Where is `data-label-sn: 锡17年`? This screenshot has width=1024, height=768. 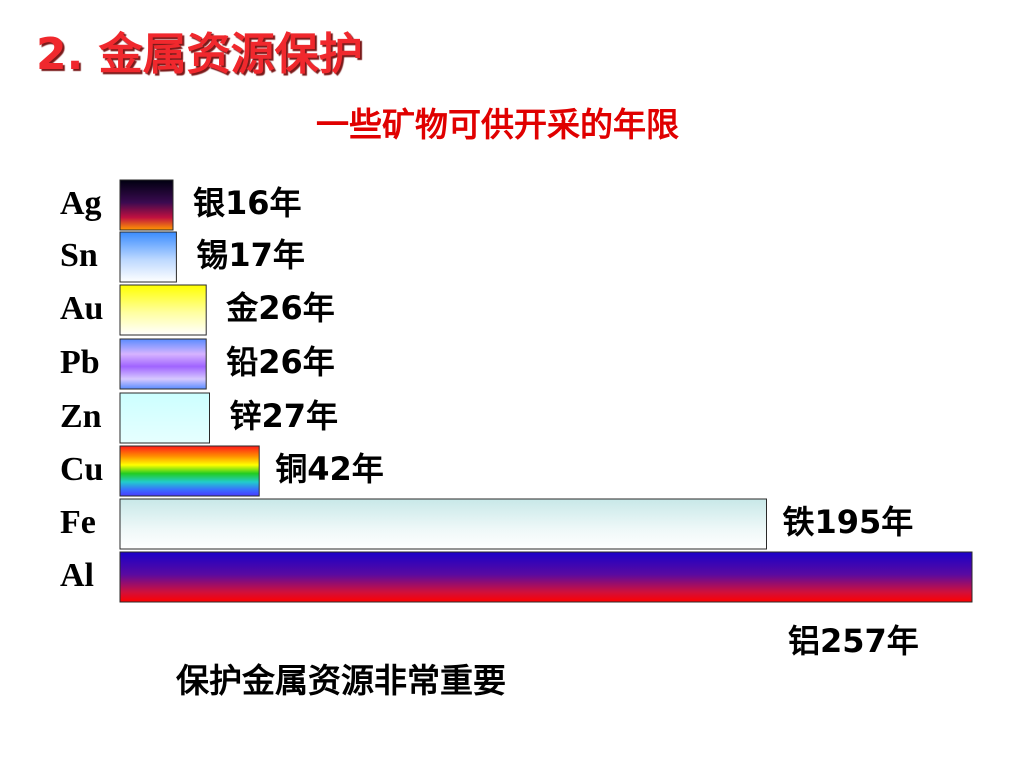 data-label-sn: 锡17年 is located at coordinates (250, 255).